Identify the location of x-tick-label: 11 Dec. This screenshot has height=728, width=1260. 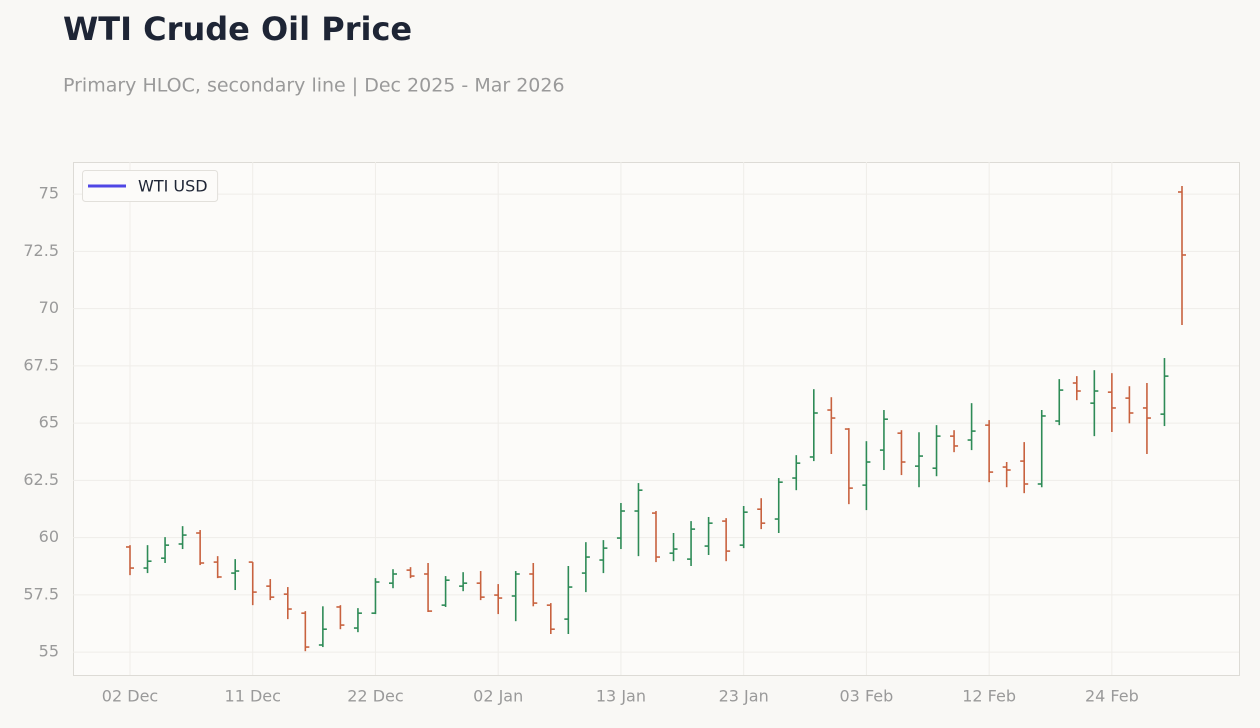
(253, 696).